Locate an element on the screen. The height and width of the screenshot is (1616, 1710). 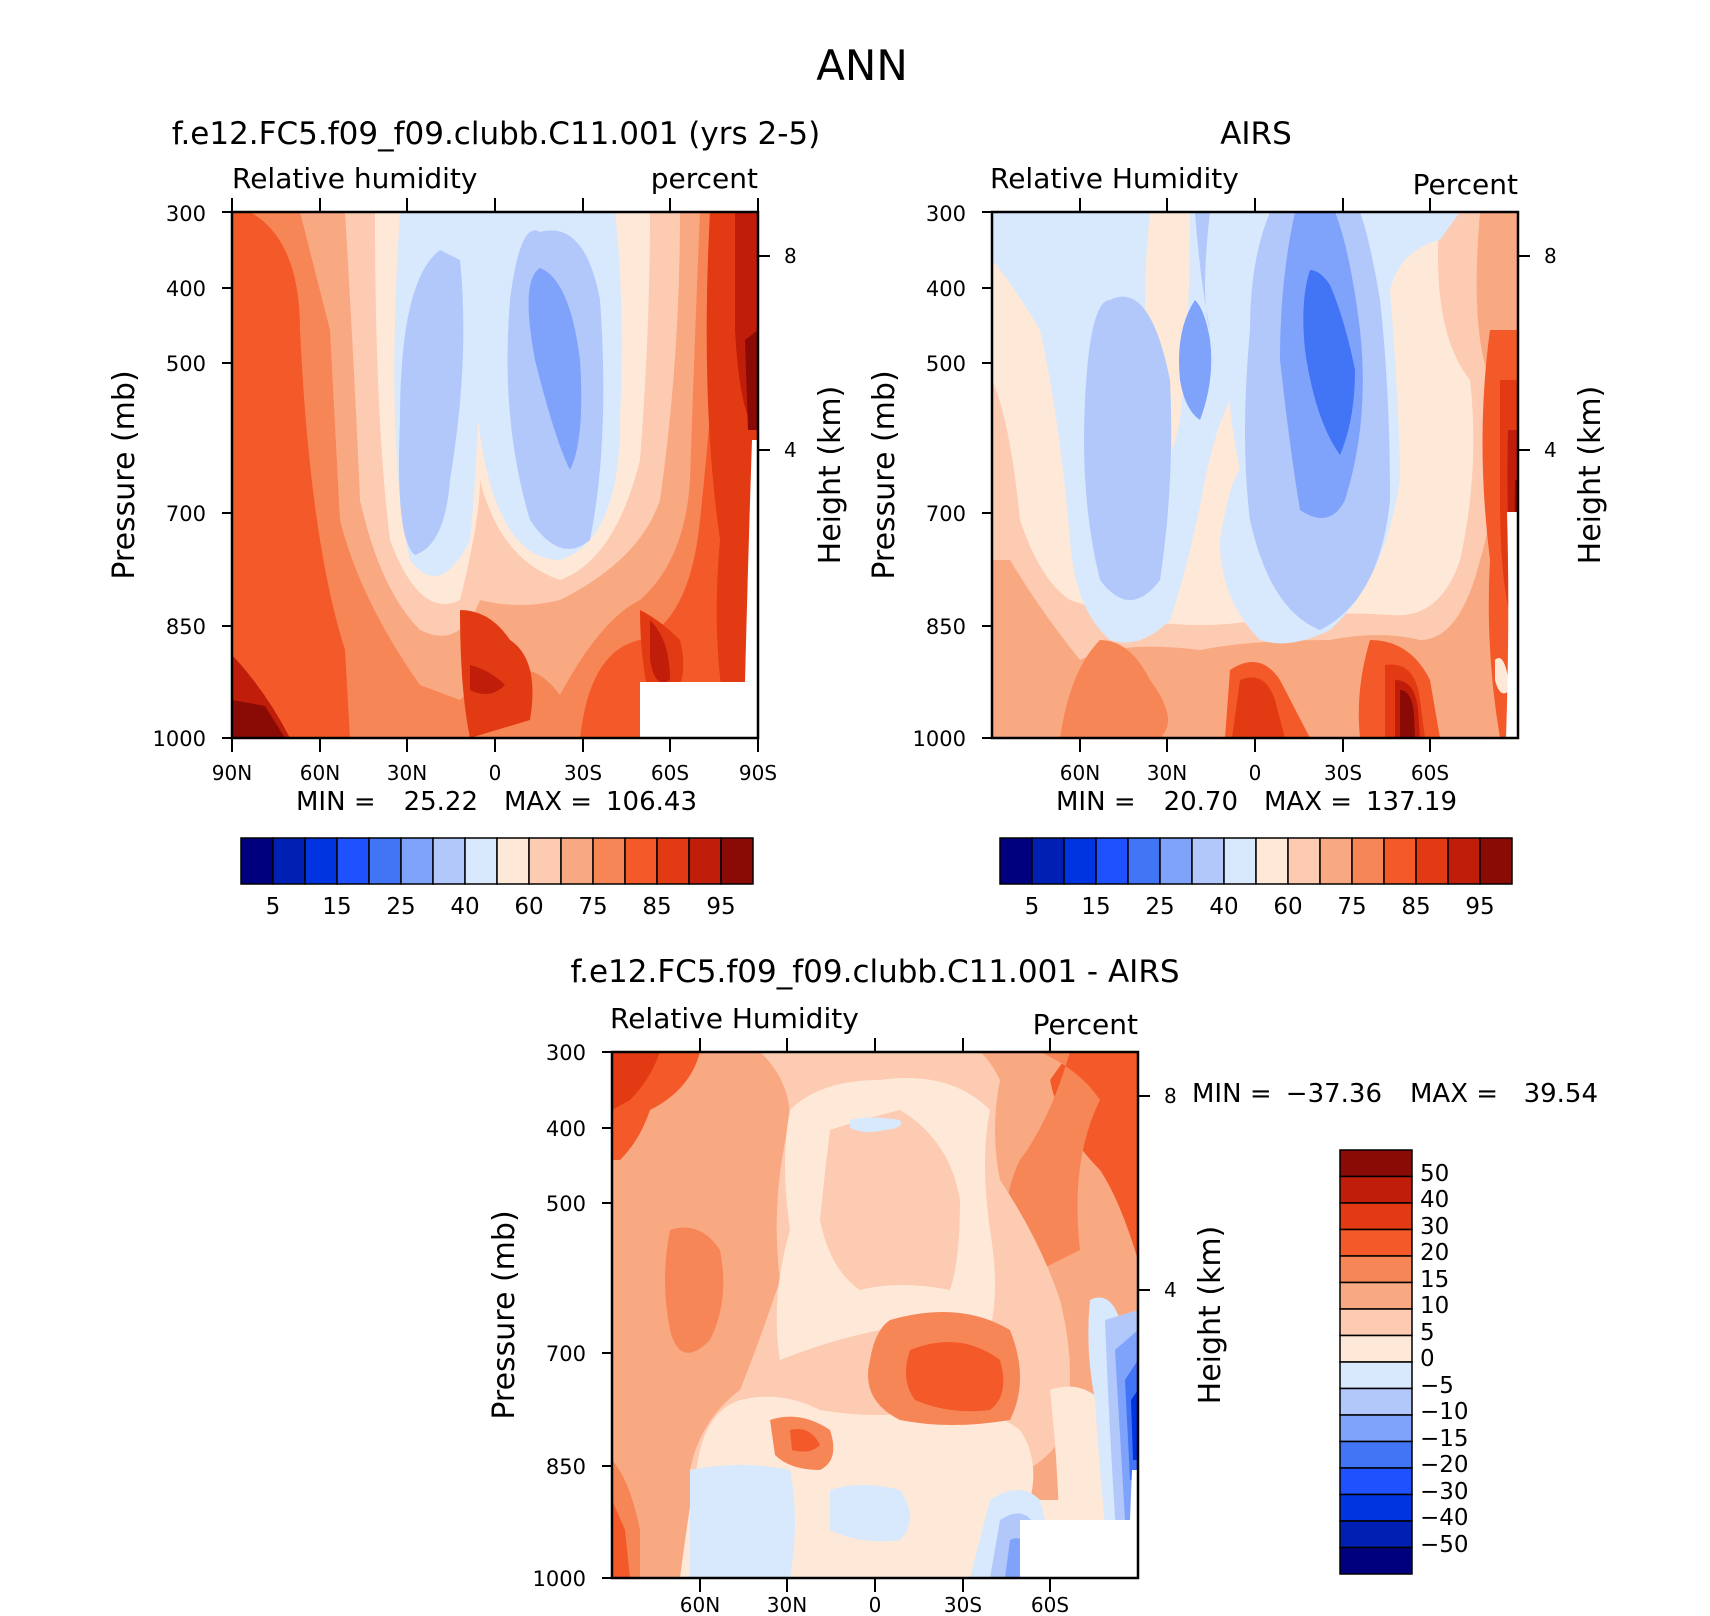
min-max-readout: MIN = −37.36 MAX = 39.54 is located at coordinates (1395, 1094).